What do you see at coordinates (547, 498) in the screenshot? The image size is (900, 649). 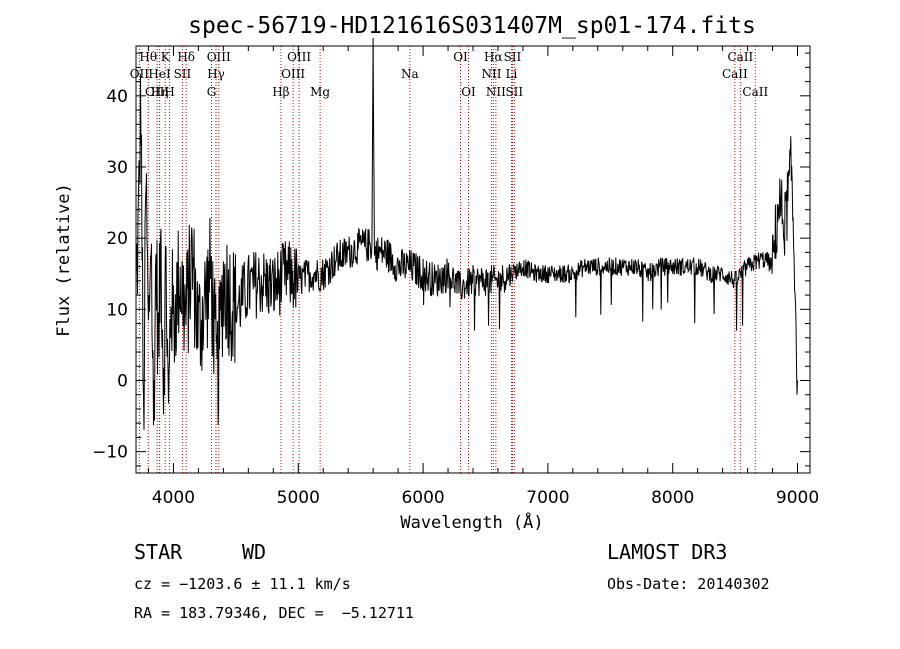 I see `x-tick-label: 7000` at bounding box center [547, 498].